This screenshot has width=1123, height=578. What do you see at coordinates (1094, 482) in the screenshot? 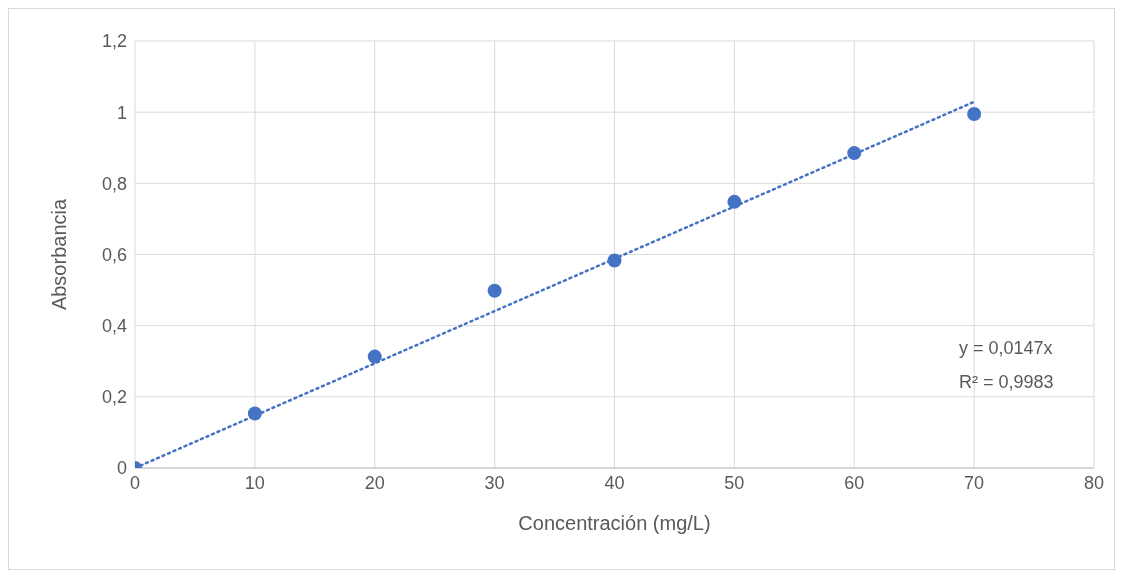
I see `x-tick-label: 80` at bounding box center [1094, 482].